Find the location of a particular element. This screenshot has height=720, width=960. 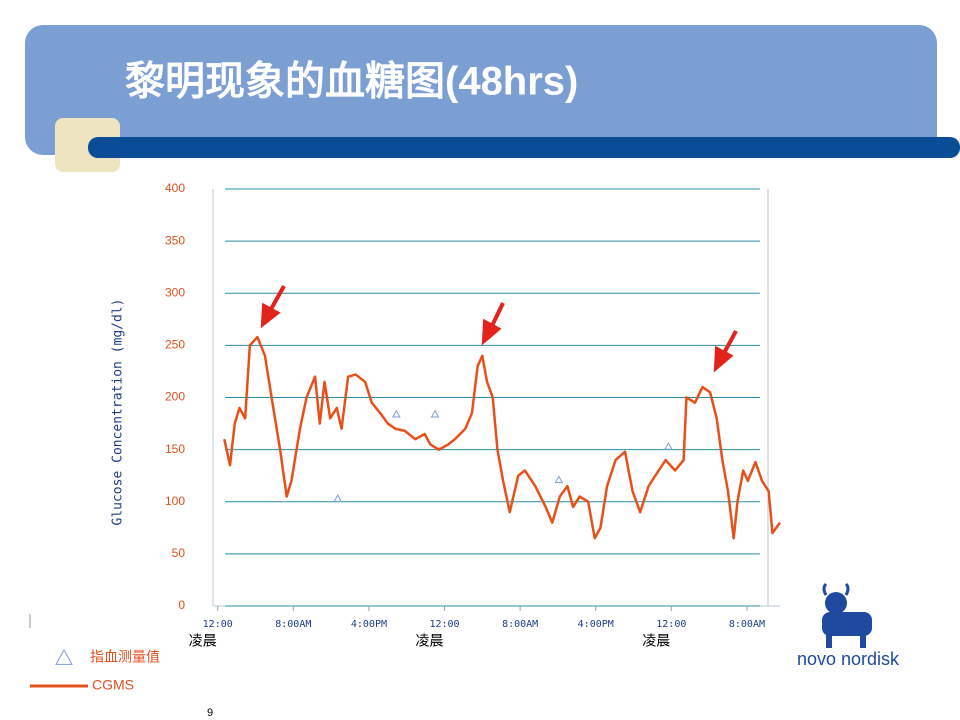

legend-swatch is located at coordinates (64, 656).